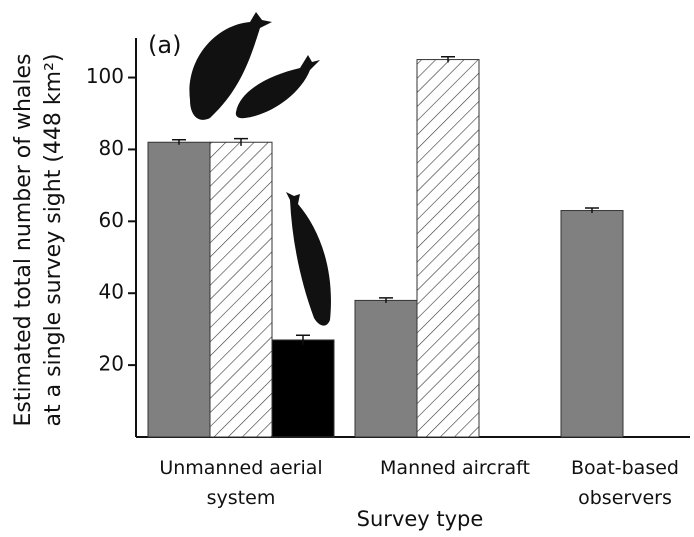 This screenshot has width=694, height=537. Describe the element at coordinates (53, 240) in the screenshot. I see `y-axis-label: at a single survey sight (448 km²)` at that location.